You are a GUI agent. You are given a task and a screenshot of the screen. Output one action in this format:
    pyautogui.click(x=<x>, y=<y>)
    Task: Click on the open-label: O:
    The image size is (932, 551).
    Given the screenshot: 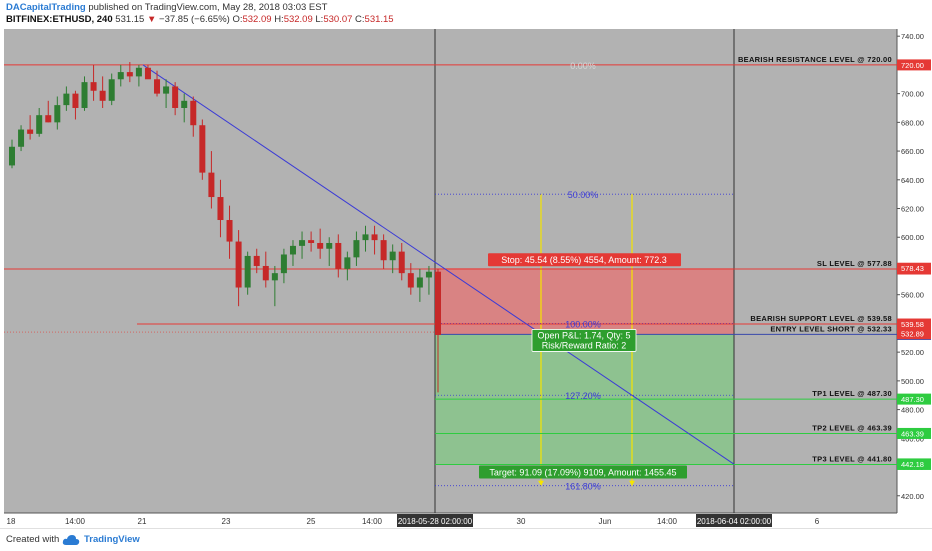 What is the action you would take?
    pyautogui.click(x=237, y=19)
    